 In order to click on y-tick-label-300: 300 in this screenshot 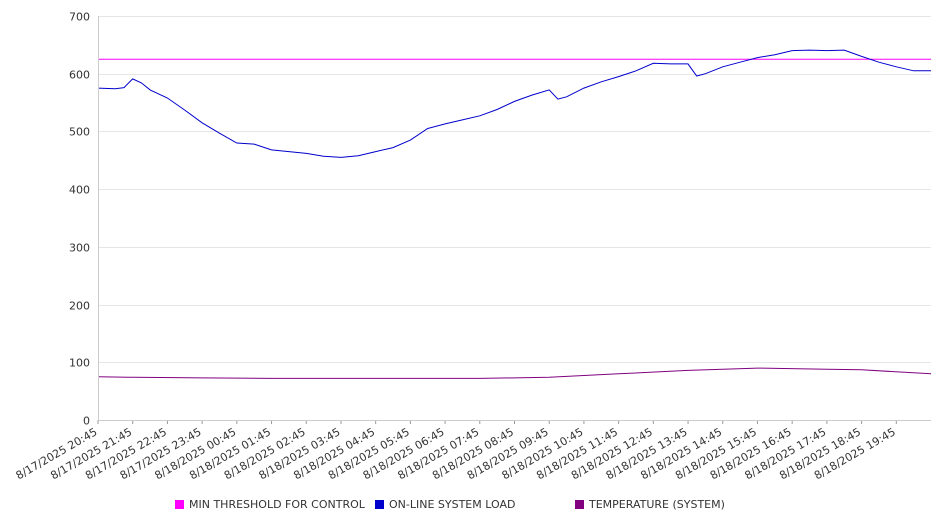, I will do `click(79, 248)`.